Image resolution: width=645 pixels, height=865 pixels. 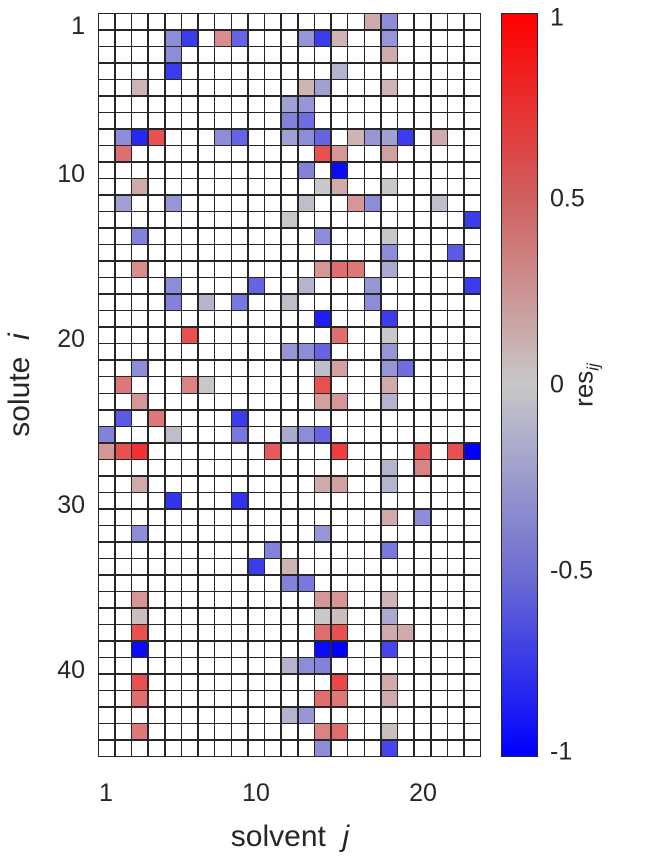 I want to click on x-tick-20: 20, so click(x=423, y=793).